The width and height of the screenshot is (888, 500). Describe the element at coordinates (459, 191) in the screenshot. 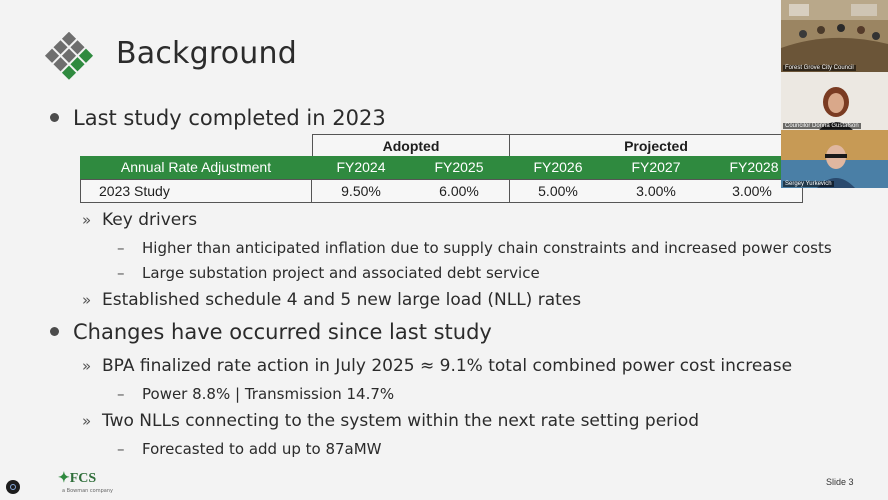

I see `table-cell: 6.00%` at that location.